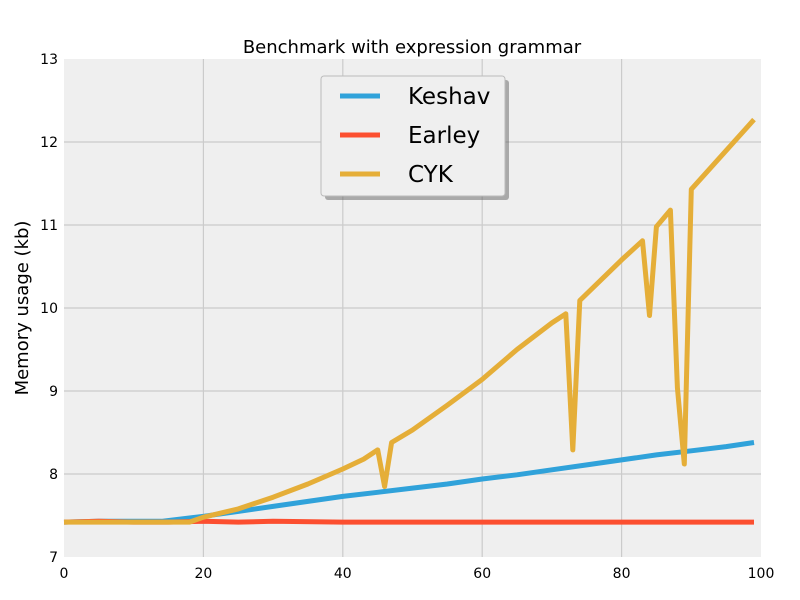 Image resolution: width=800 pixels, height=600 pixels. Describe the element at coordinates (49, 143) in the screenshot. I see `y-tick-label: 12` at that location.